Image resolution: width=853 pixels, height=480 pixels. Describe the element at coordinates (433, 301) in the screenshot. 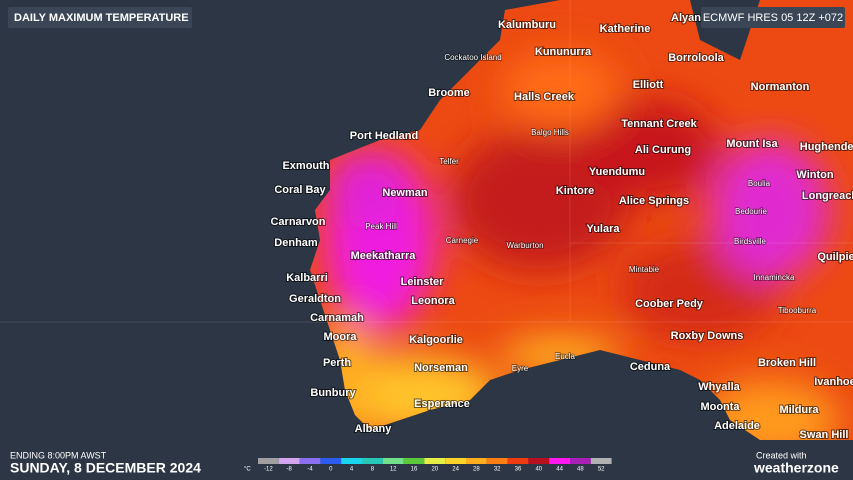

I see `place-label: Leonora` at that location.